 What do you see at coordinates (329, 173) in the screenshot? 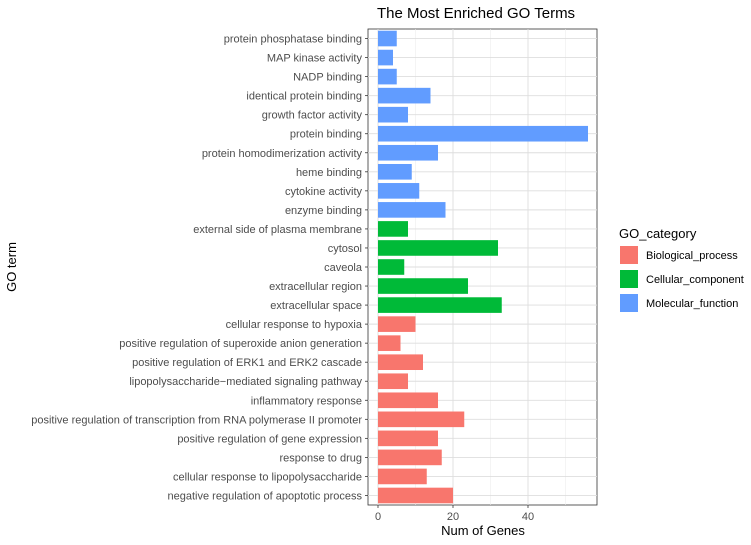
I see `category-label: heme binding` at bounding box center [329, 173].